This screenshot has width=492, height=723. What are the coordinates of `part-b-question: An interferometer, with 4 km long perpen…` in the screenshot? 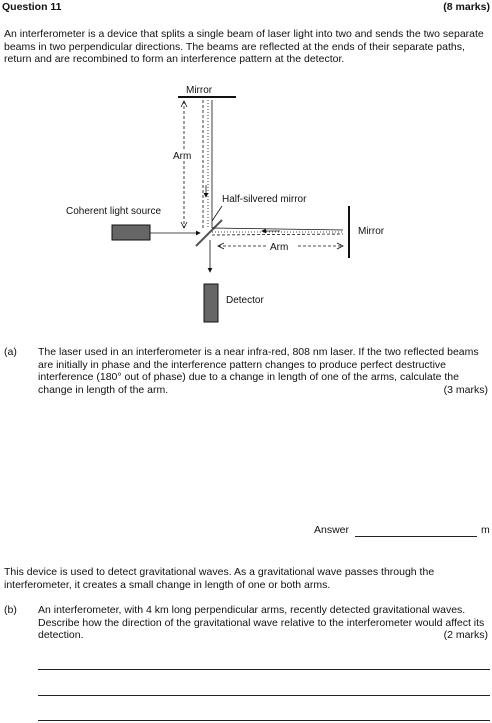 It's located at (261, 622).